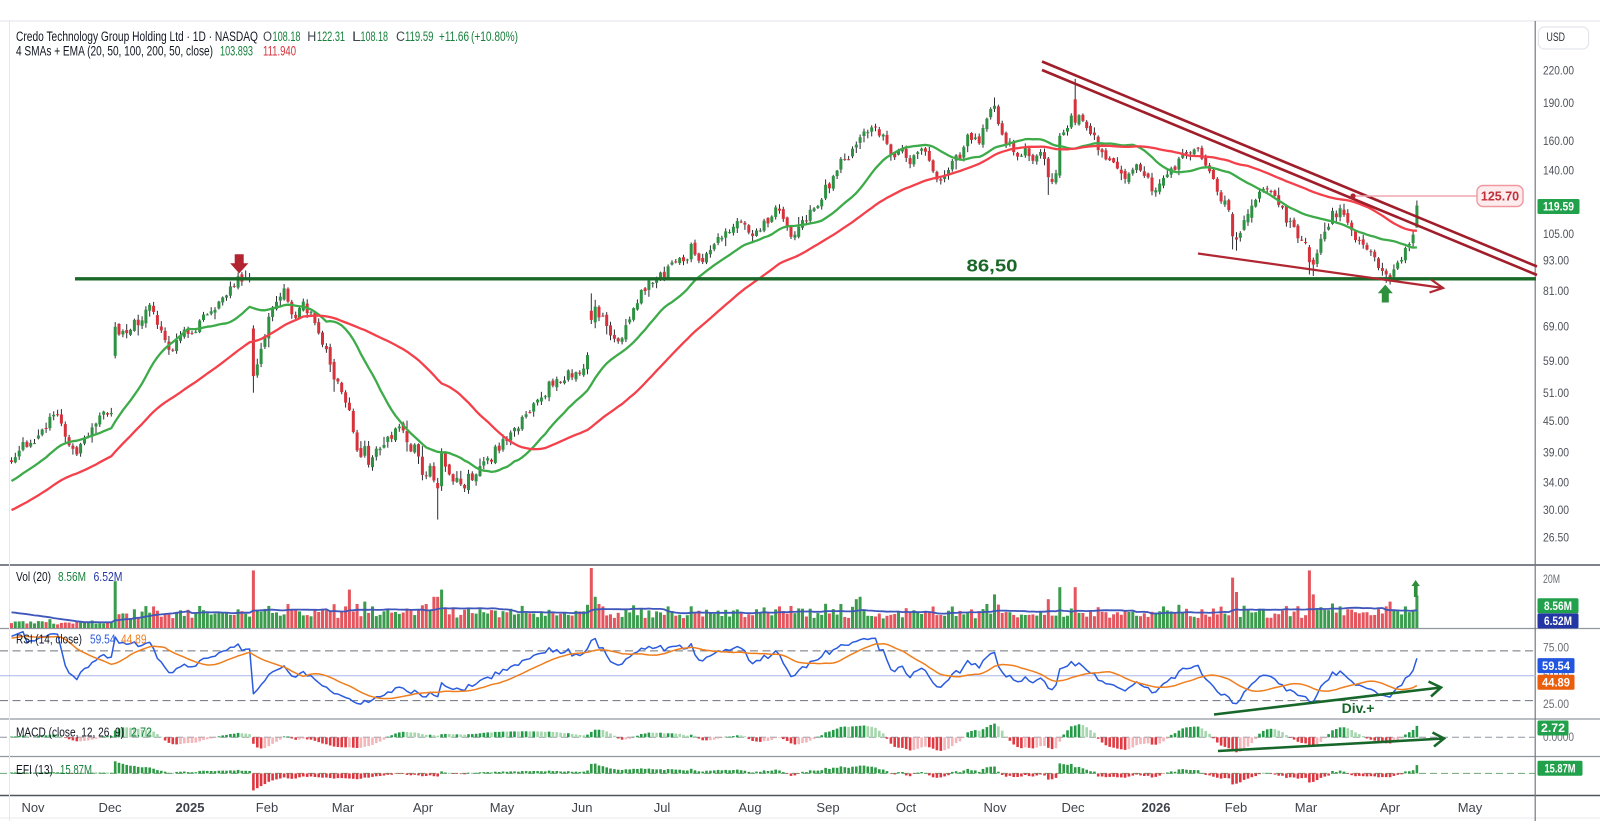  What do you see at coordinates (1556, 326) in the screenshot?
I see `svg-text: 69.00` at bounding box center [1556, 326].